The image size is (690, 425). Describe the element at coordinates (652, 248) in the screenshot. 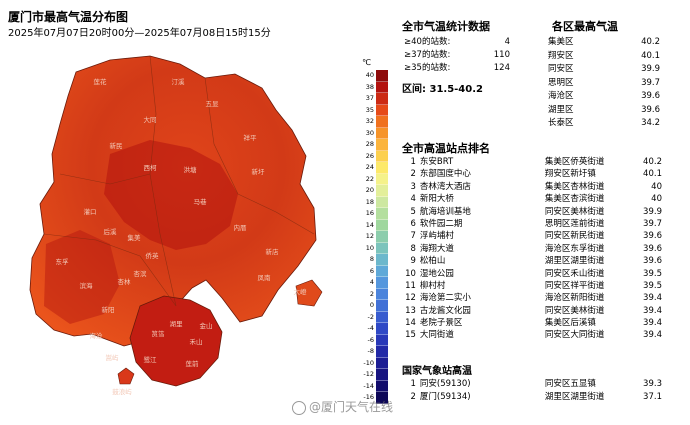

I see `ranking-temp: 39.6` at that location.